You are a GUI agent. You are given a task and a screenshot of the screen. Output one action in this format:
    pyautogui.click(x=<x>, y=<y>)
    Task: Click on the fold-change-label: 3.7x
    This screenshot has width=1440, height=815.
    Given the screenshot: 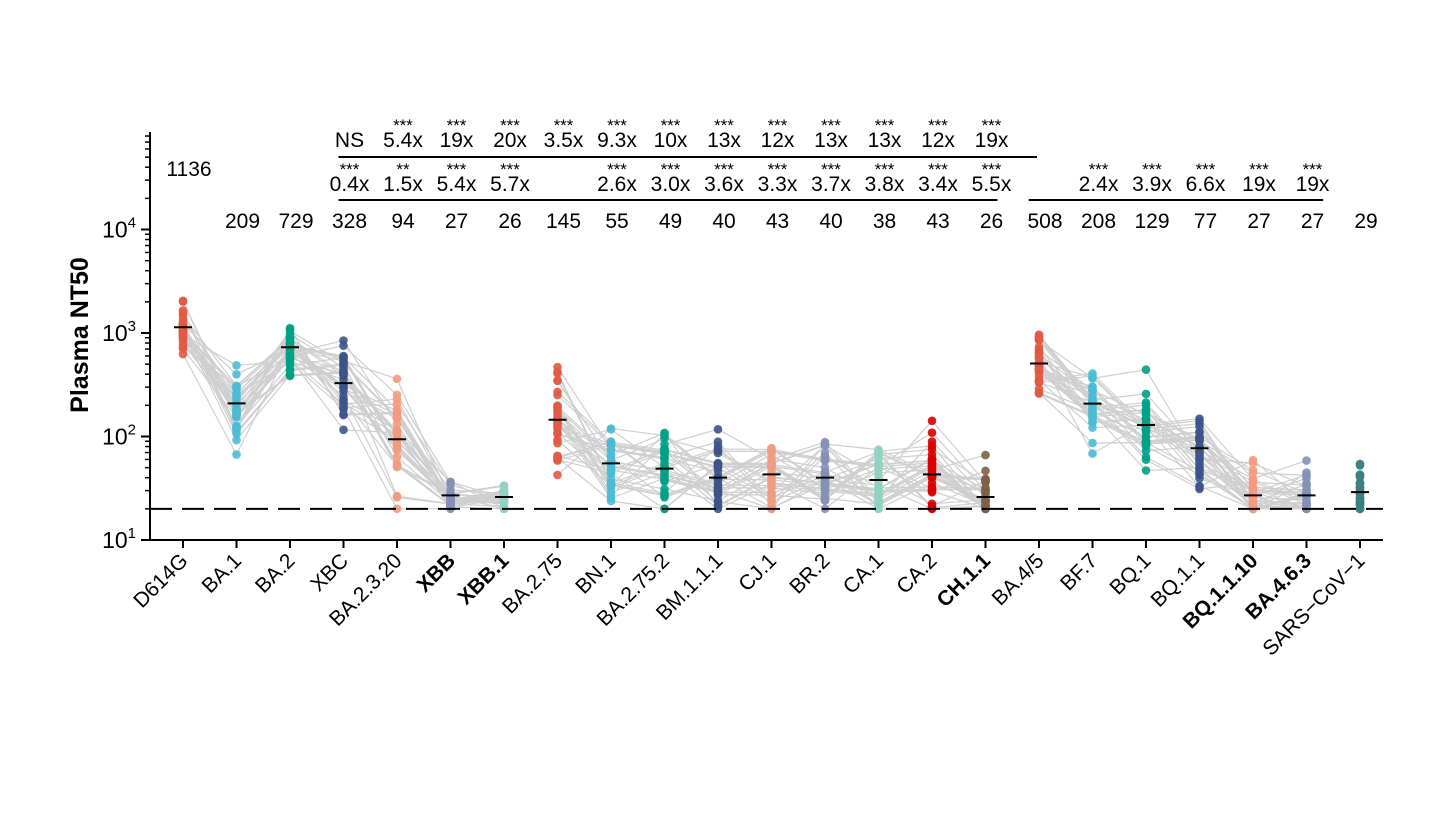 What is the action you would take?
    pyautogui.click(x=831, y=184)
    